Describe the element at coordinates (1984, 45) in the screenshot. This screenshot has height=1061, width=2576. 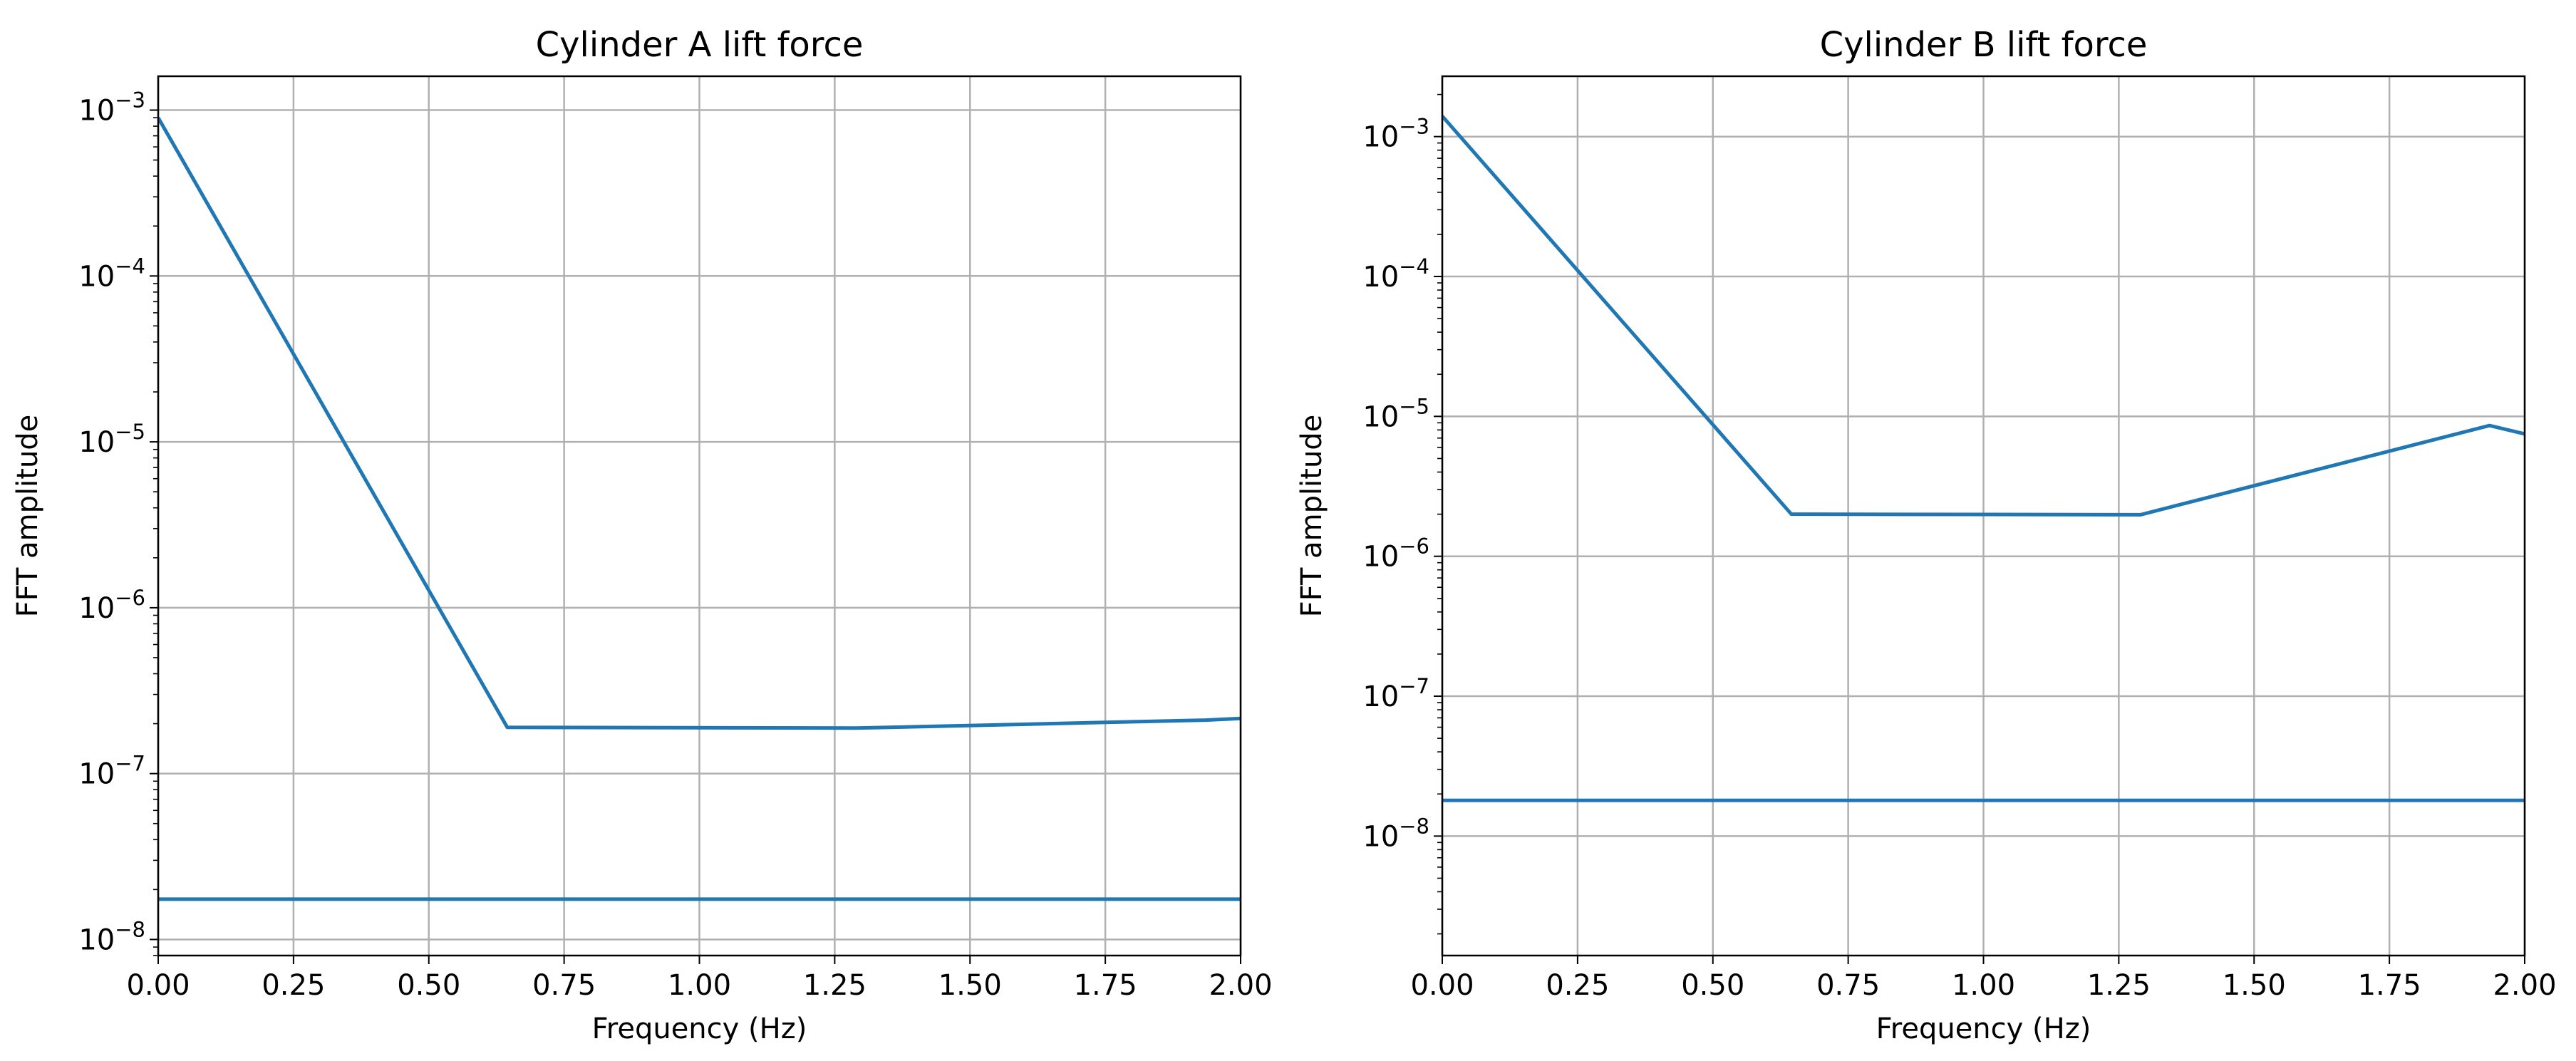
I see `chart-title: Cylinder B lift force` at that location.